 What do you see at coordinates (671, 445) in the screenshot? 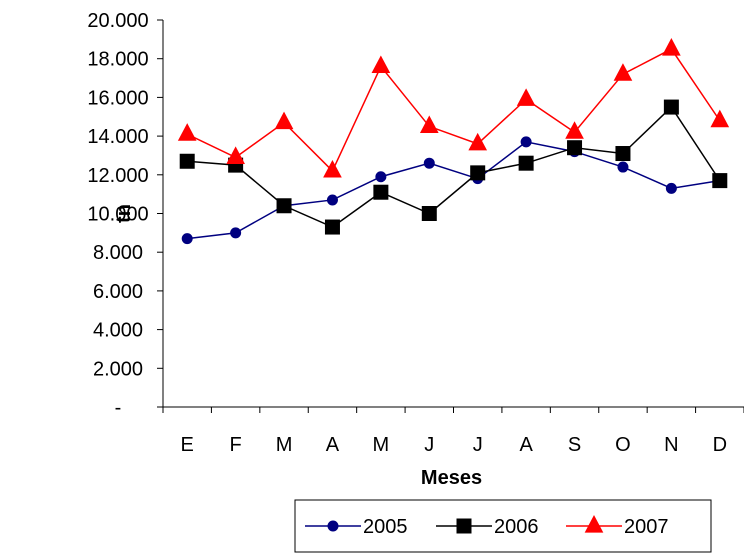
I see `x-tick-label: N` at bounding box center [671, 445].